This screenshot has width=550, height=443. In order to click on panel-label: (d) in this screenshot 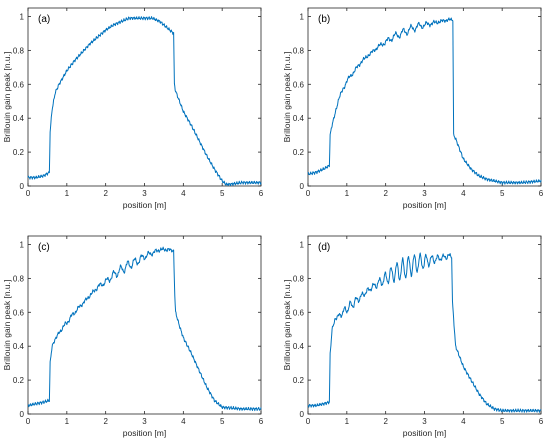, I will do `click(324, 247)`.